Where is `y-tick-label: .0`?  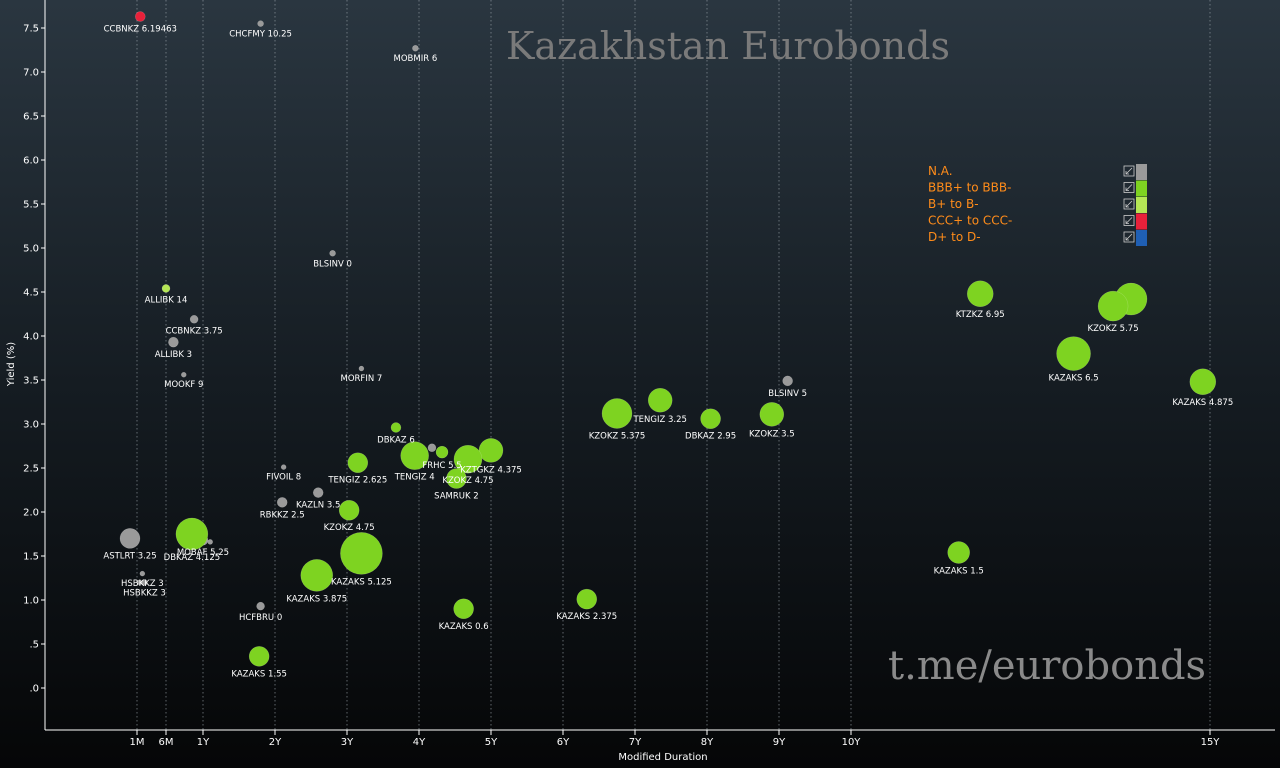
y-tick-label: .0 is located at coordinates (34, 689).